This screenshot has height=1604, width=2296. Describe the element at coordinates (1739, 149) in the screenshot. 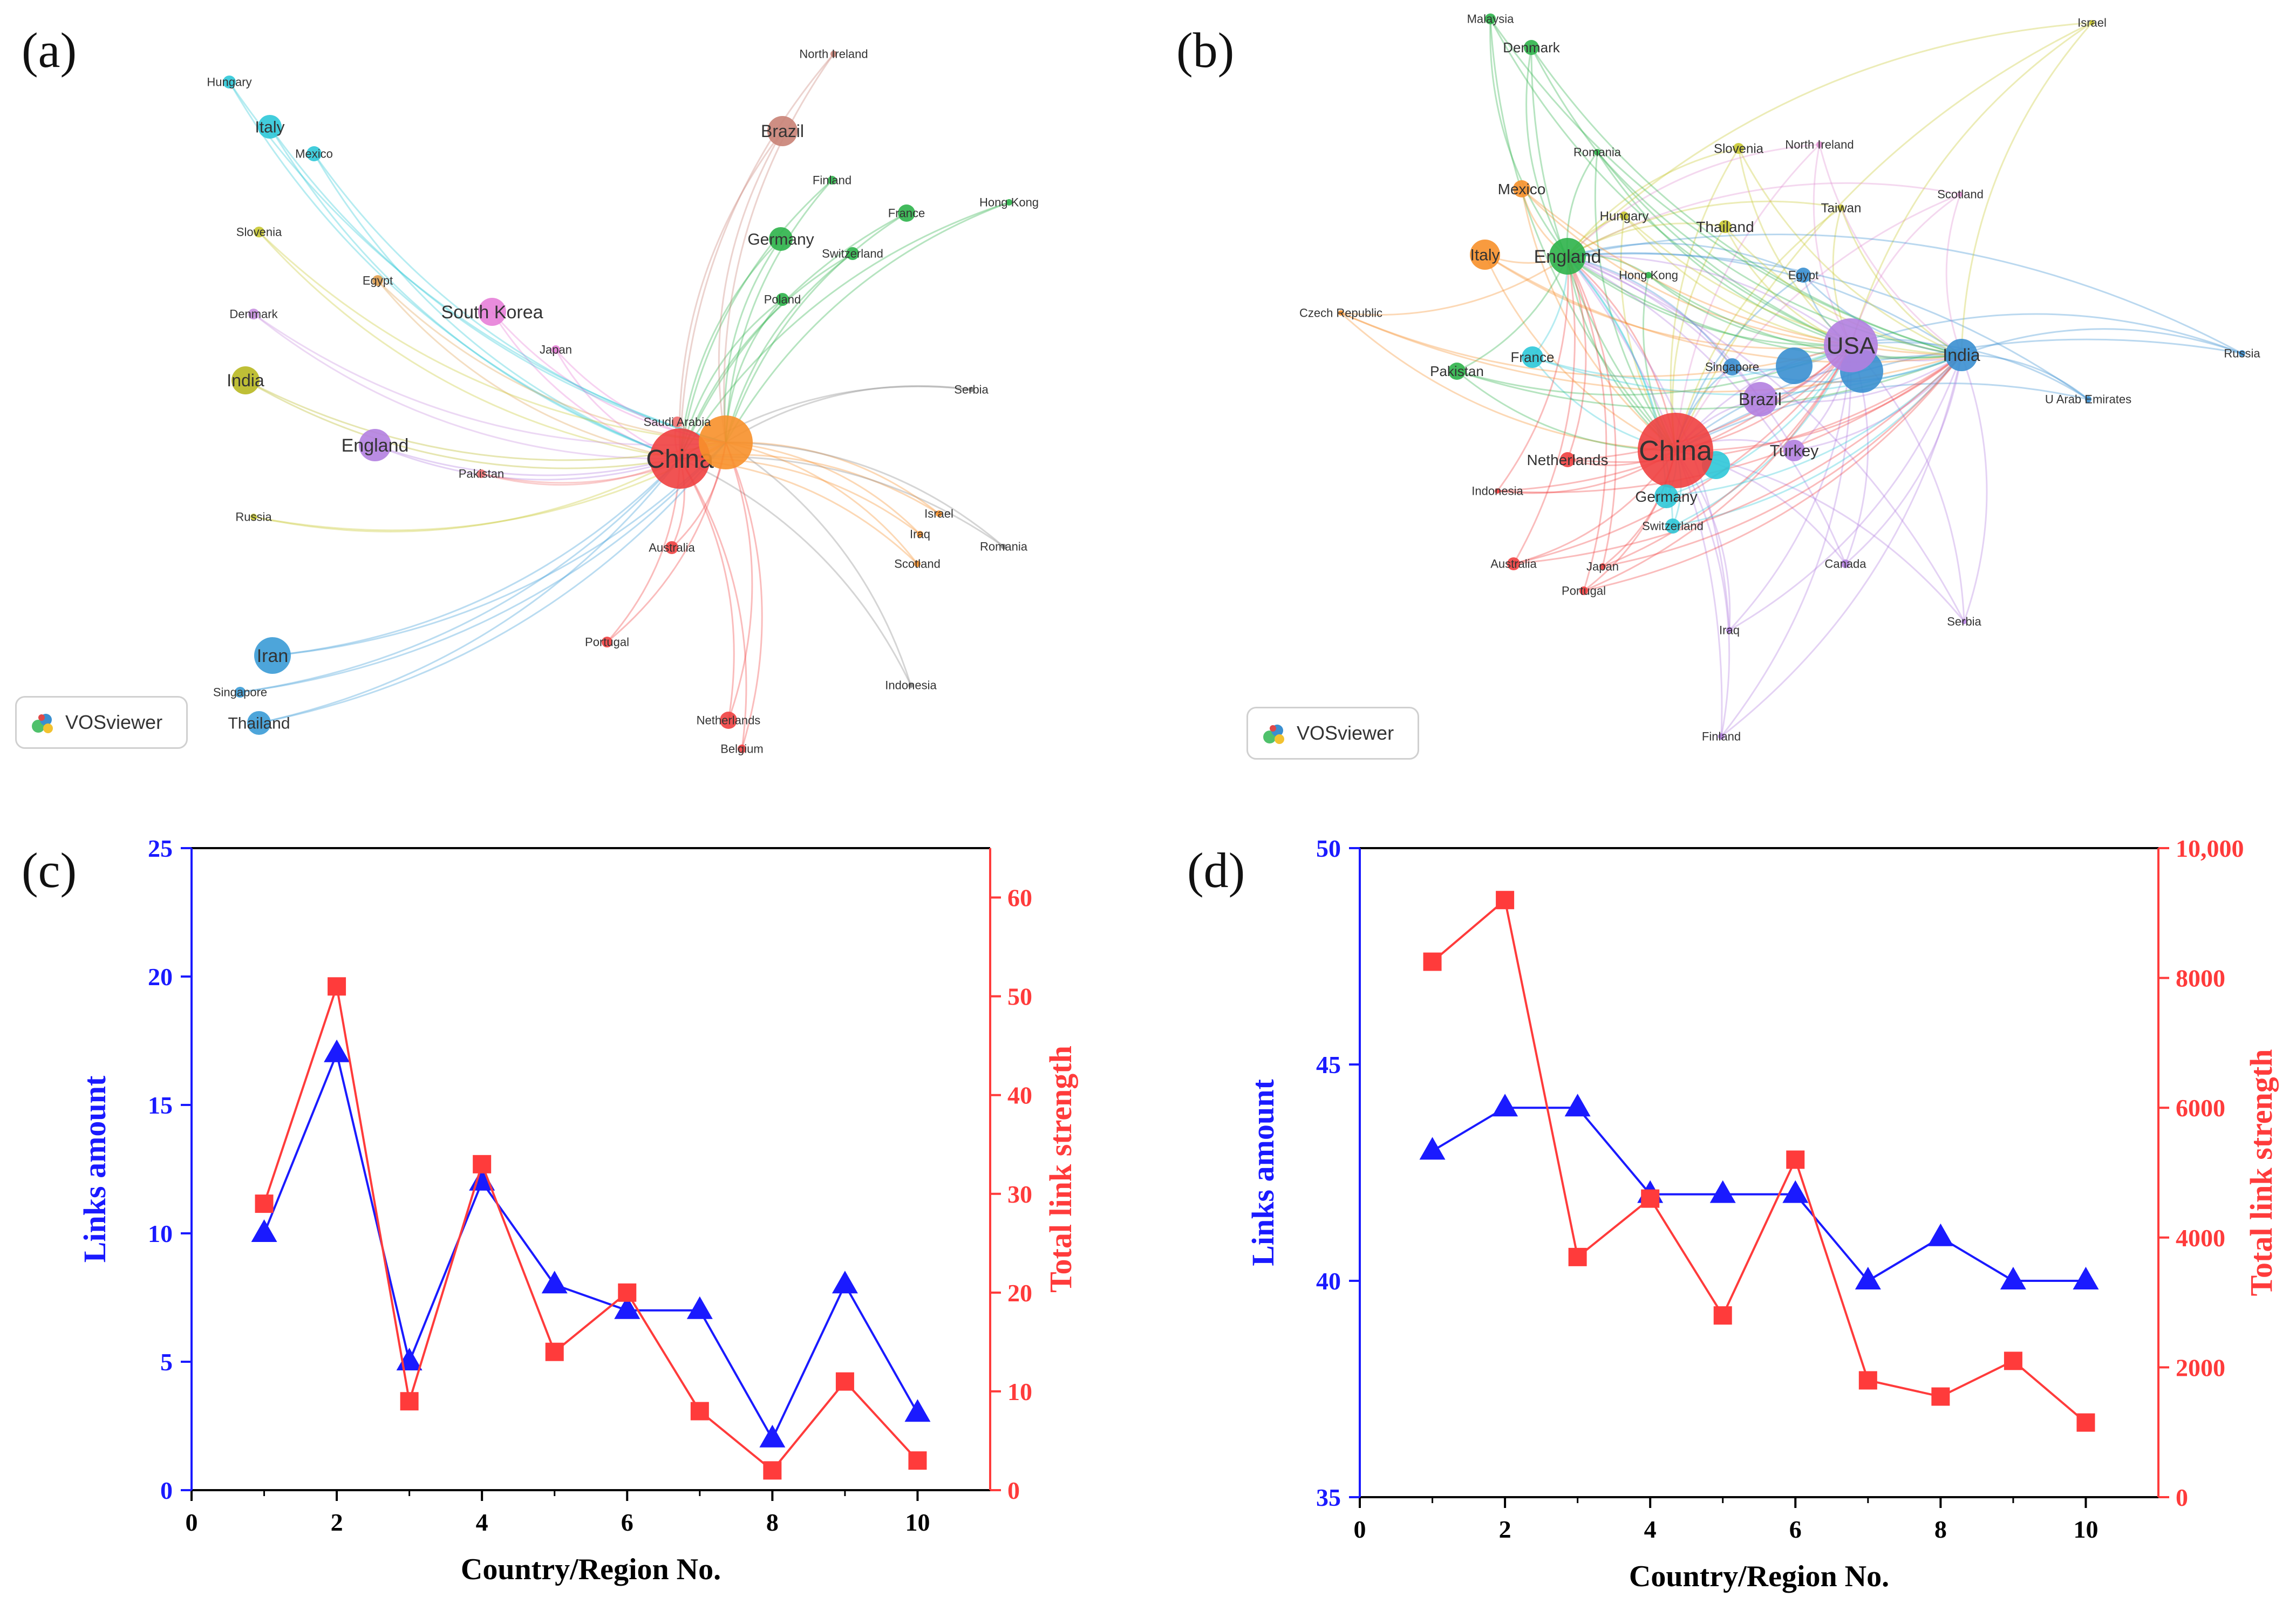

I see `network-b-node-label-slovenia: Slovenia` at that location.